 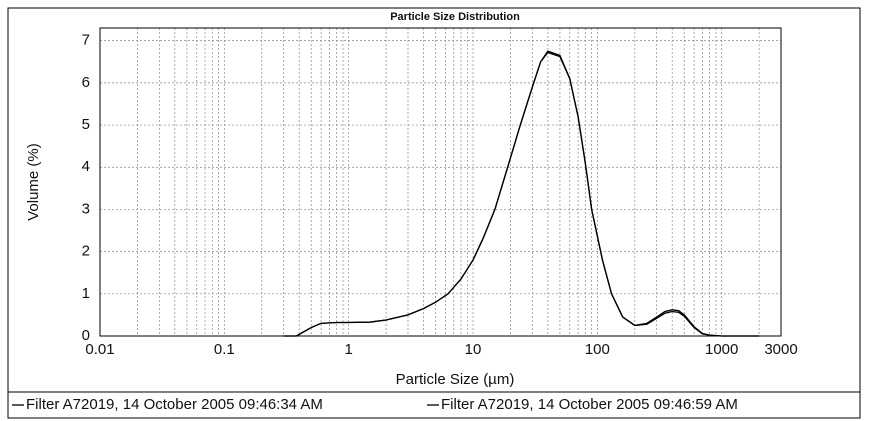 I want to click on x-axis-label: Particle Size (µm), so click(x=455, y=379).